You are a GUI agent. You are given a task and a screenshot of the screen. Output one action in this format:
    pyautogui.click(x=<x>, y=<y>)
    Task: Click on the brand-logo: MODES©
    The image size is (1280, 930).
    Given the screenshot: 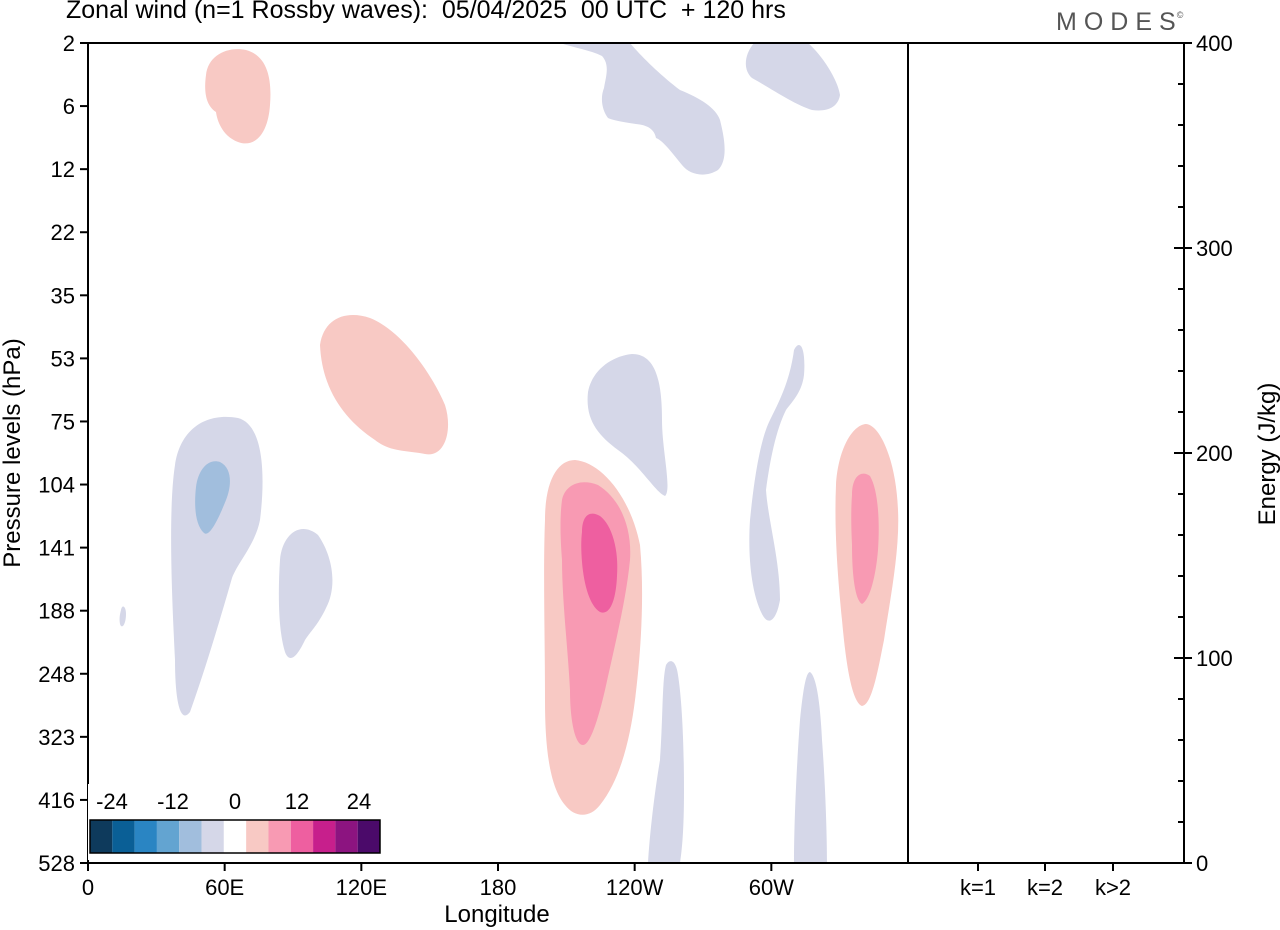 What is the action you would take?
    pyautogui.click(x=1122, y=22)
    